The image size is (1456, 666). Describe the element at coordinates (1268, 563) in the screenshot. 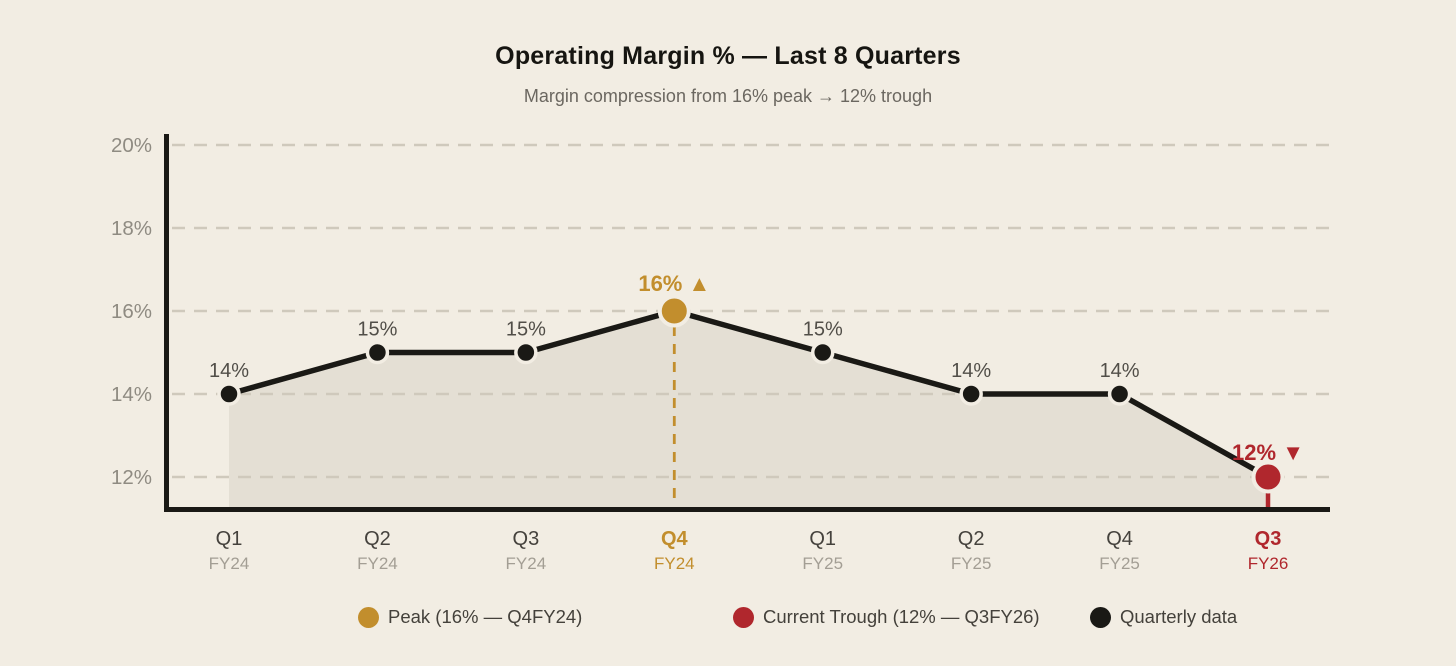

I see `x-label-fiscal: FY26` at that location.